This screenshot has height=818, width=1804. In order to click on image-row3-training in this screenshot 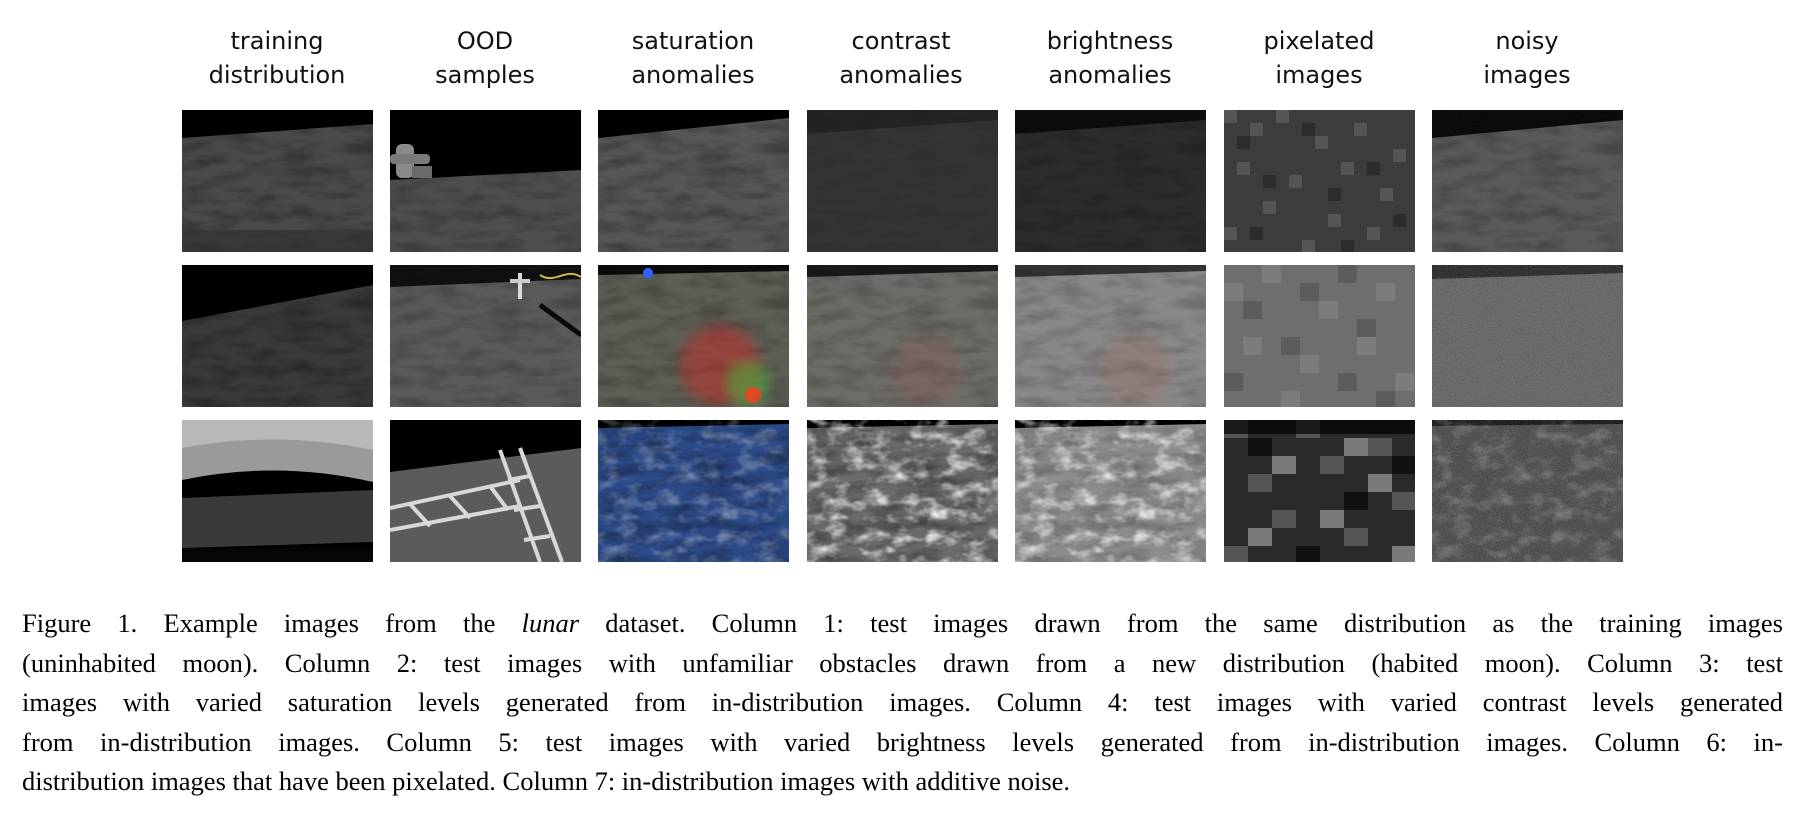, I will do `click(277, 491)`.